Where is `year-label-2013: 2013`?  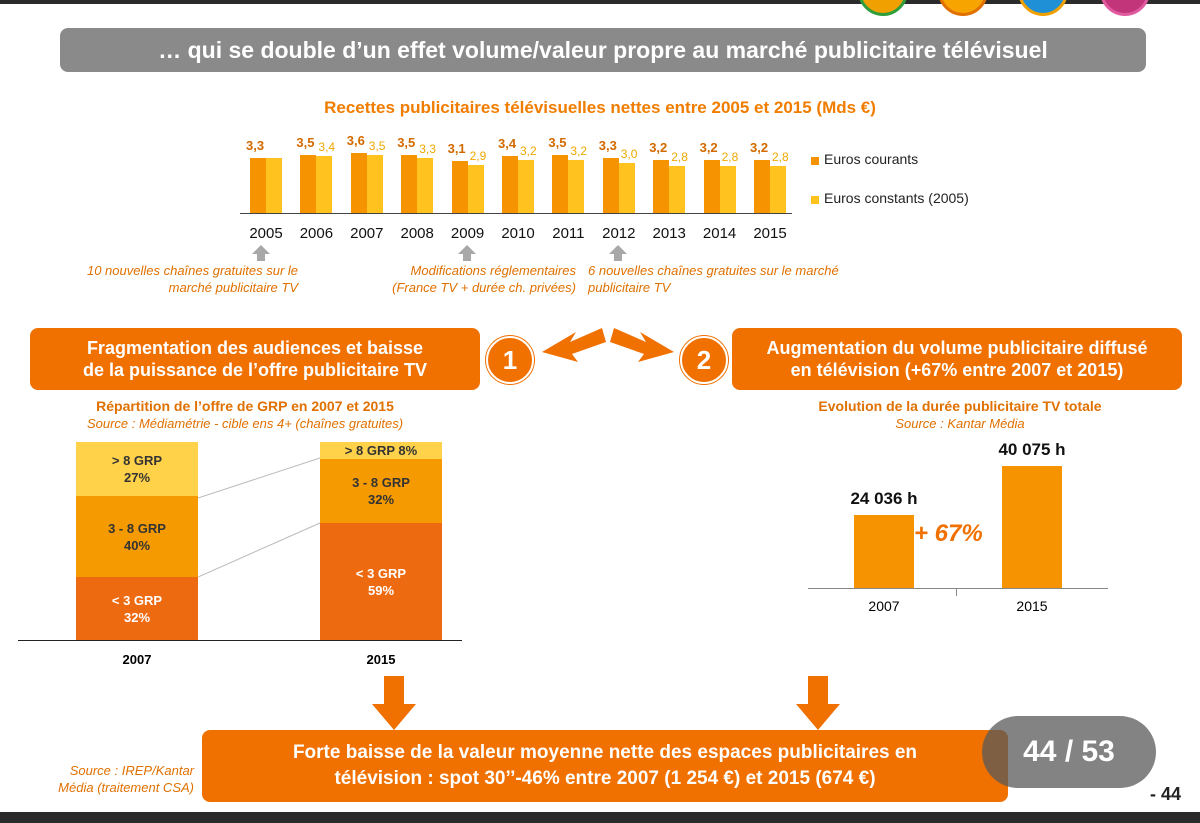 year-label-2013: 2013 is located at coordinates (669, 233).